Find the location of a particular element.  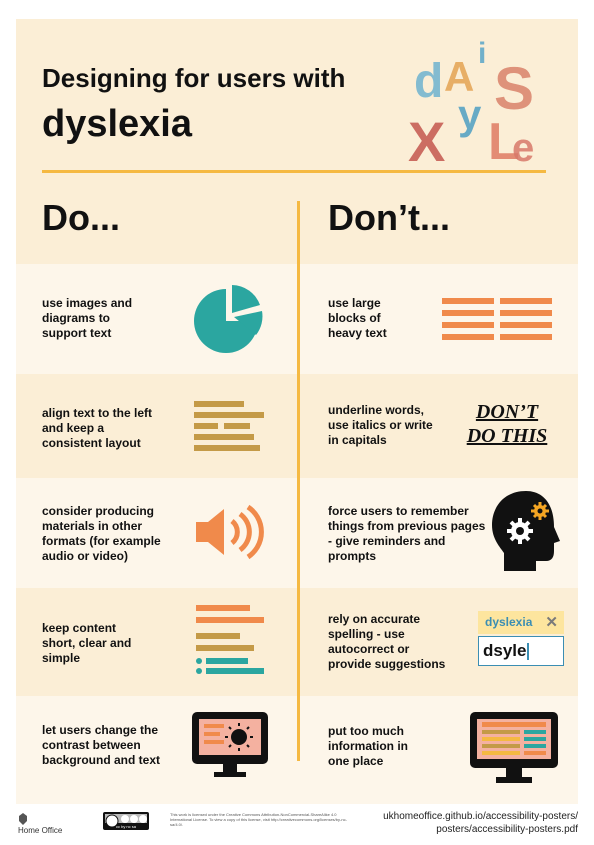

svg-text: i is located at coordinates (482, 53).